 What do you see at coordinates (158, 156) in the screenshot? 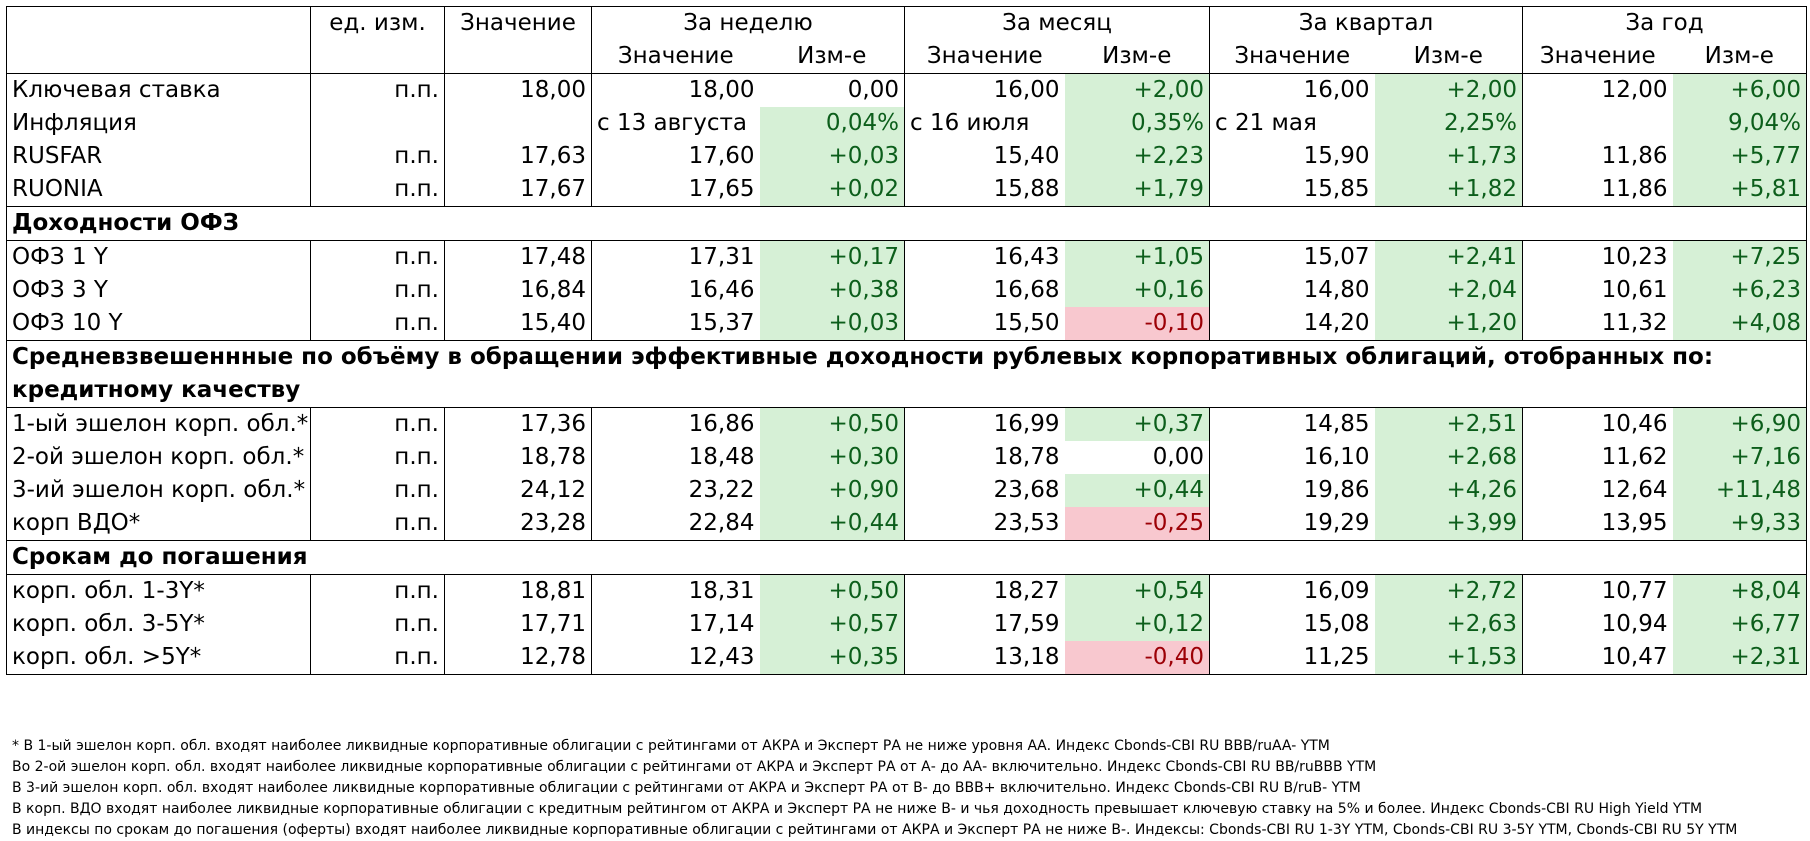
I see `row-name: RUSFAR` at bounding box center [158, 156].